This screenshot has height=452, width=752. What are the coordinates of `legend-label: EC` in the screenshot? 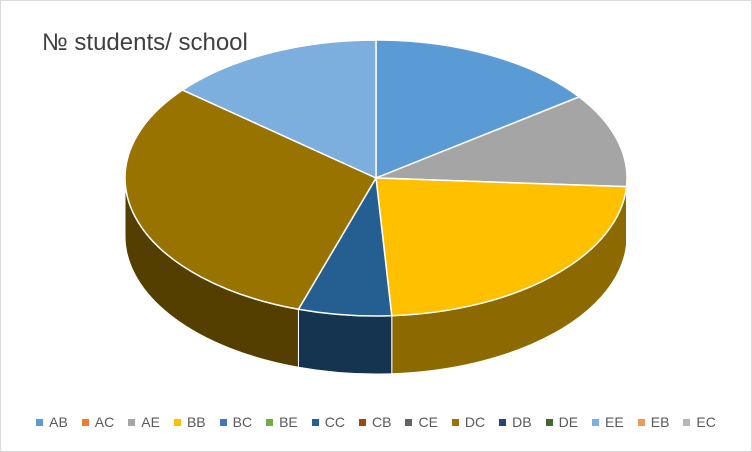 It's located at (706, 422).